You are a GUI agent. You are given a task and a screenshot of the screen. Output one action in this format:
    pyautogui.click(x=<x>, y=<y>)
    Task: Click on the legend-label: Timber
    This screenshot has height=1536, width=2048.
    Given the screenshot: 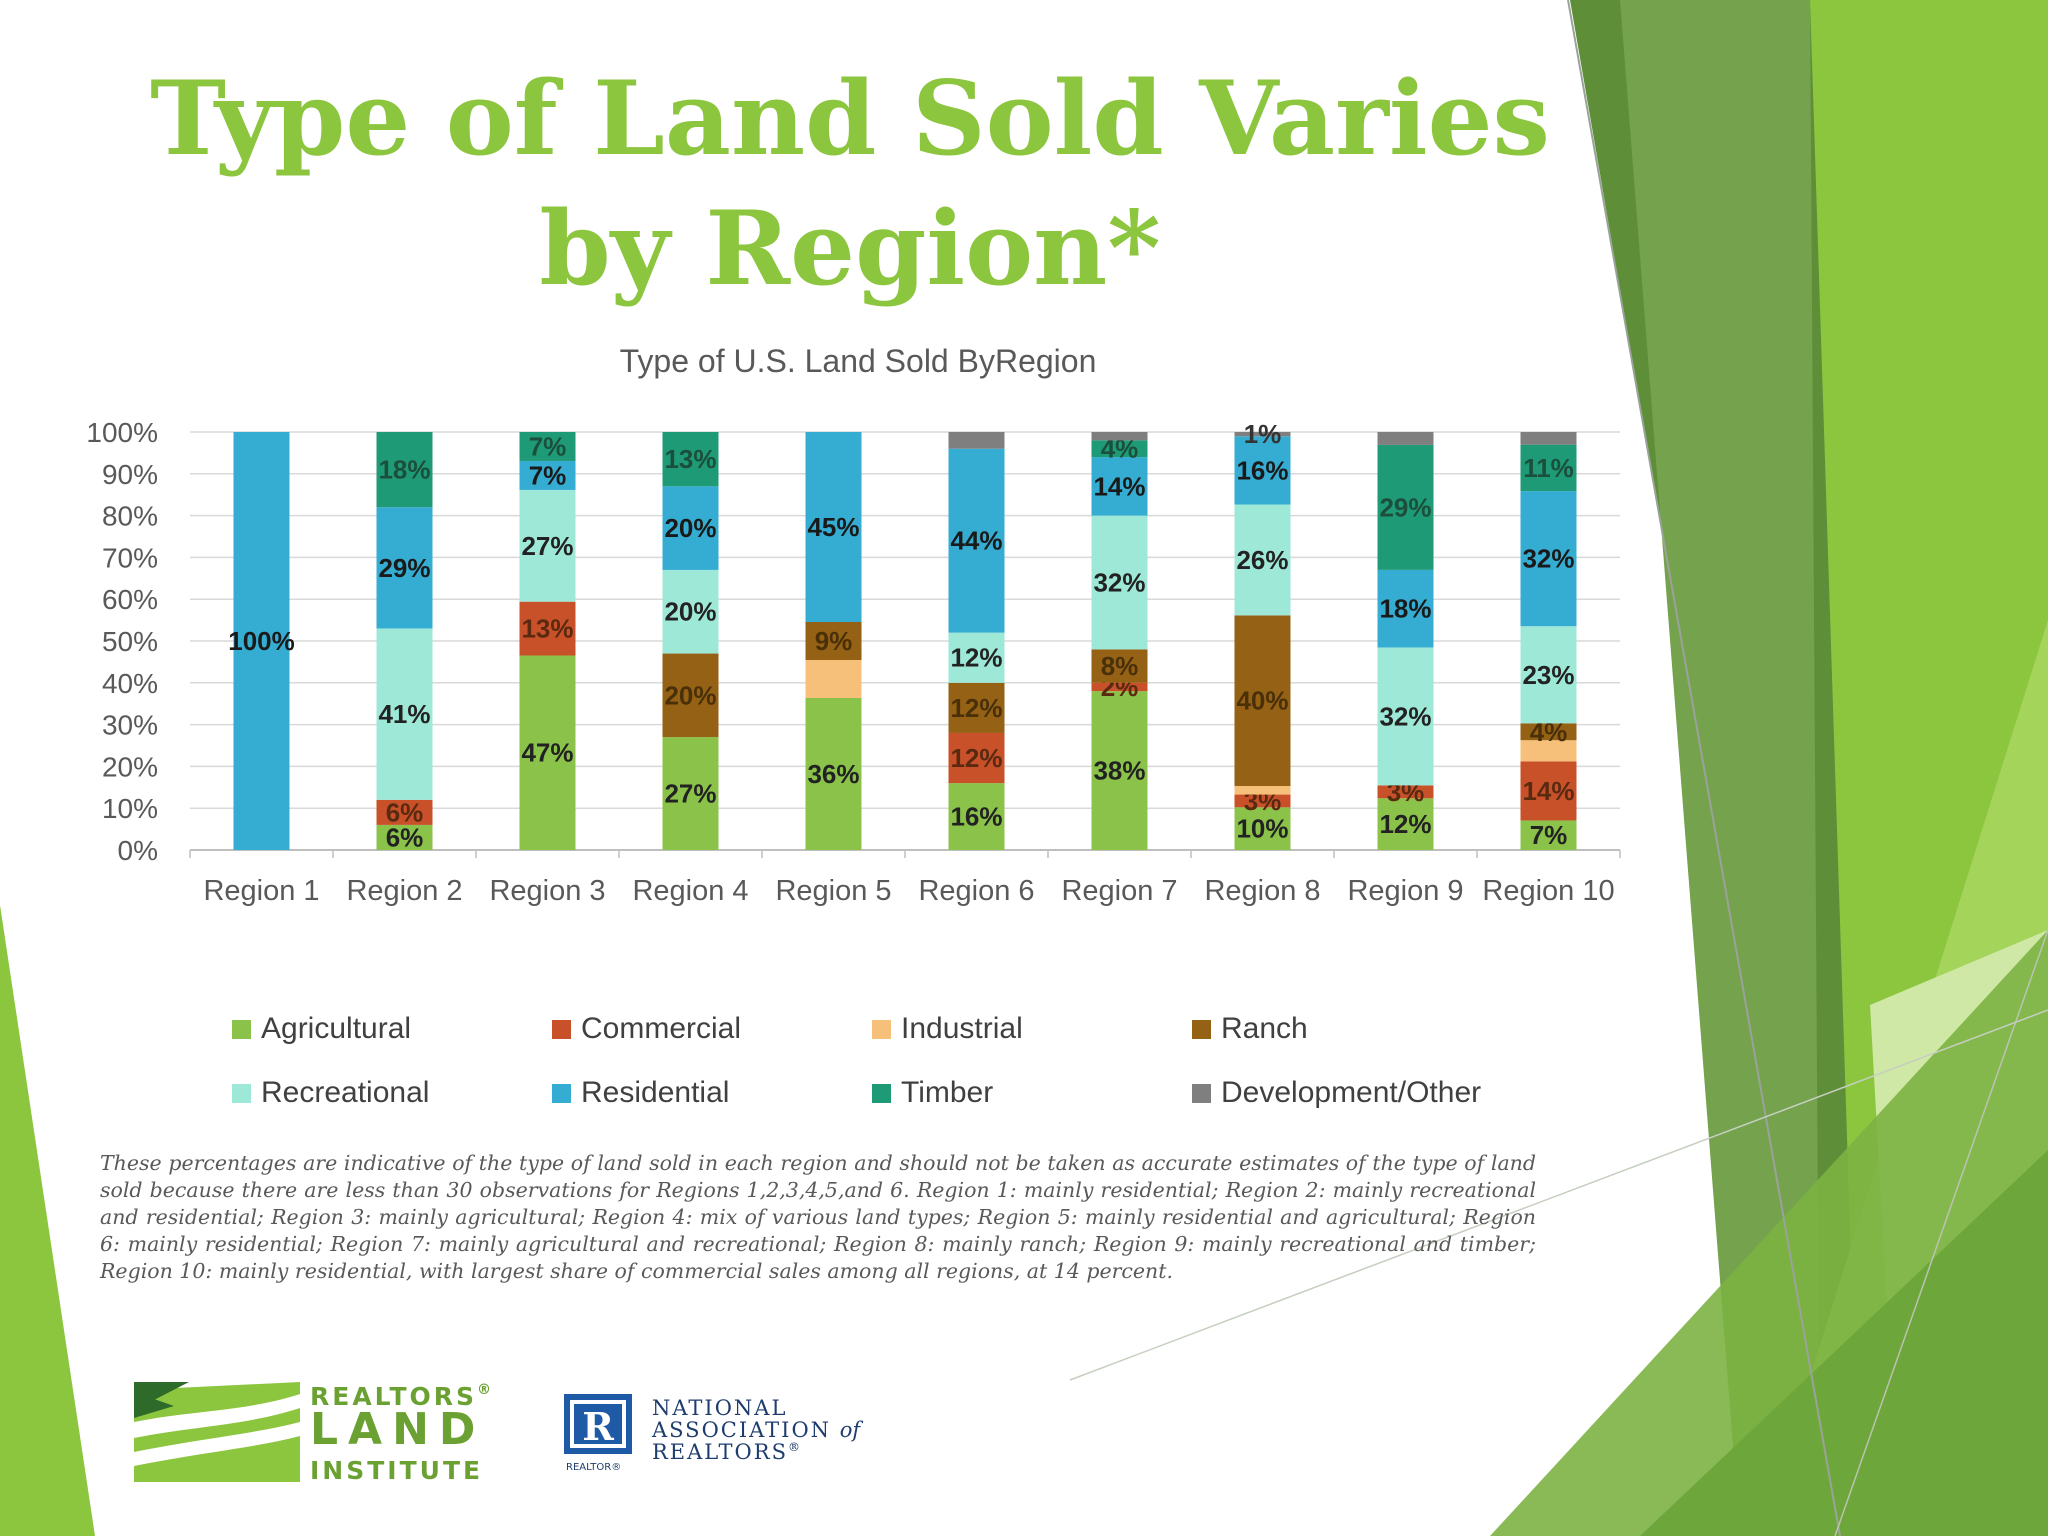 What is the action you would take?
    pyautogui.click(x=947, y=1092)
    